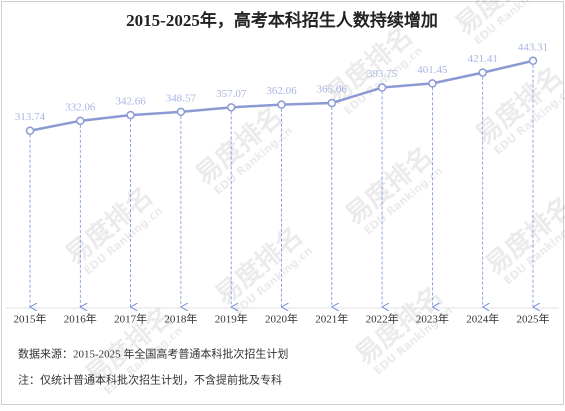  Describe the element at coordinates (282, 20) in the screenshot. I see `chart-title: 2015-2025年，高考本科招生人数持续增加` at that location.